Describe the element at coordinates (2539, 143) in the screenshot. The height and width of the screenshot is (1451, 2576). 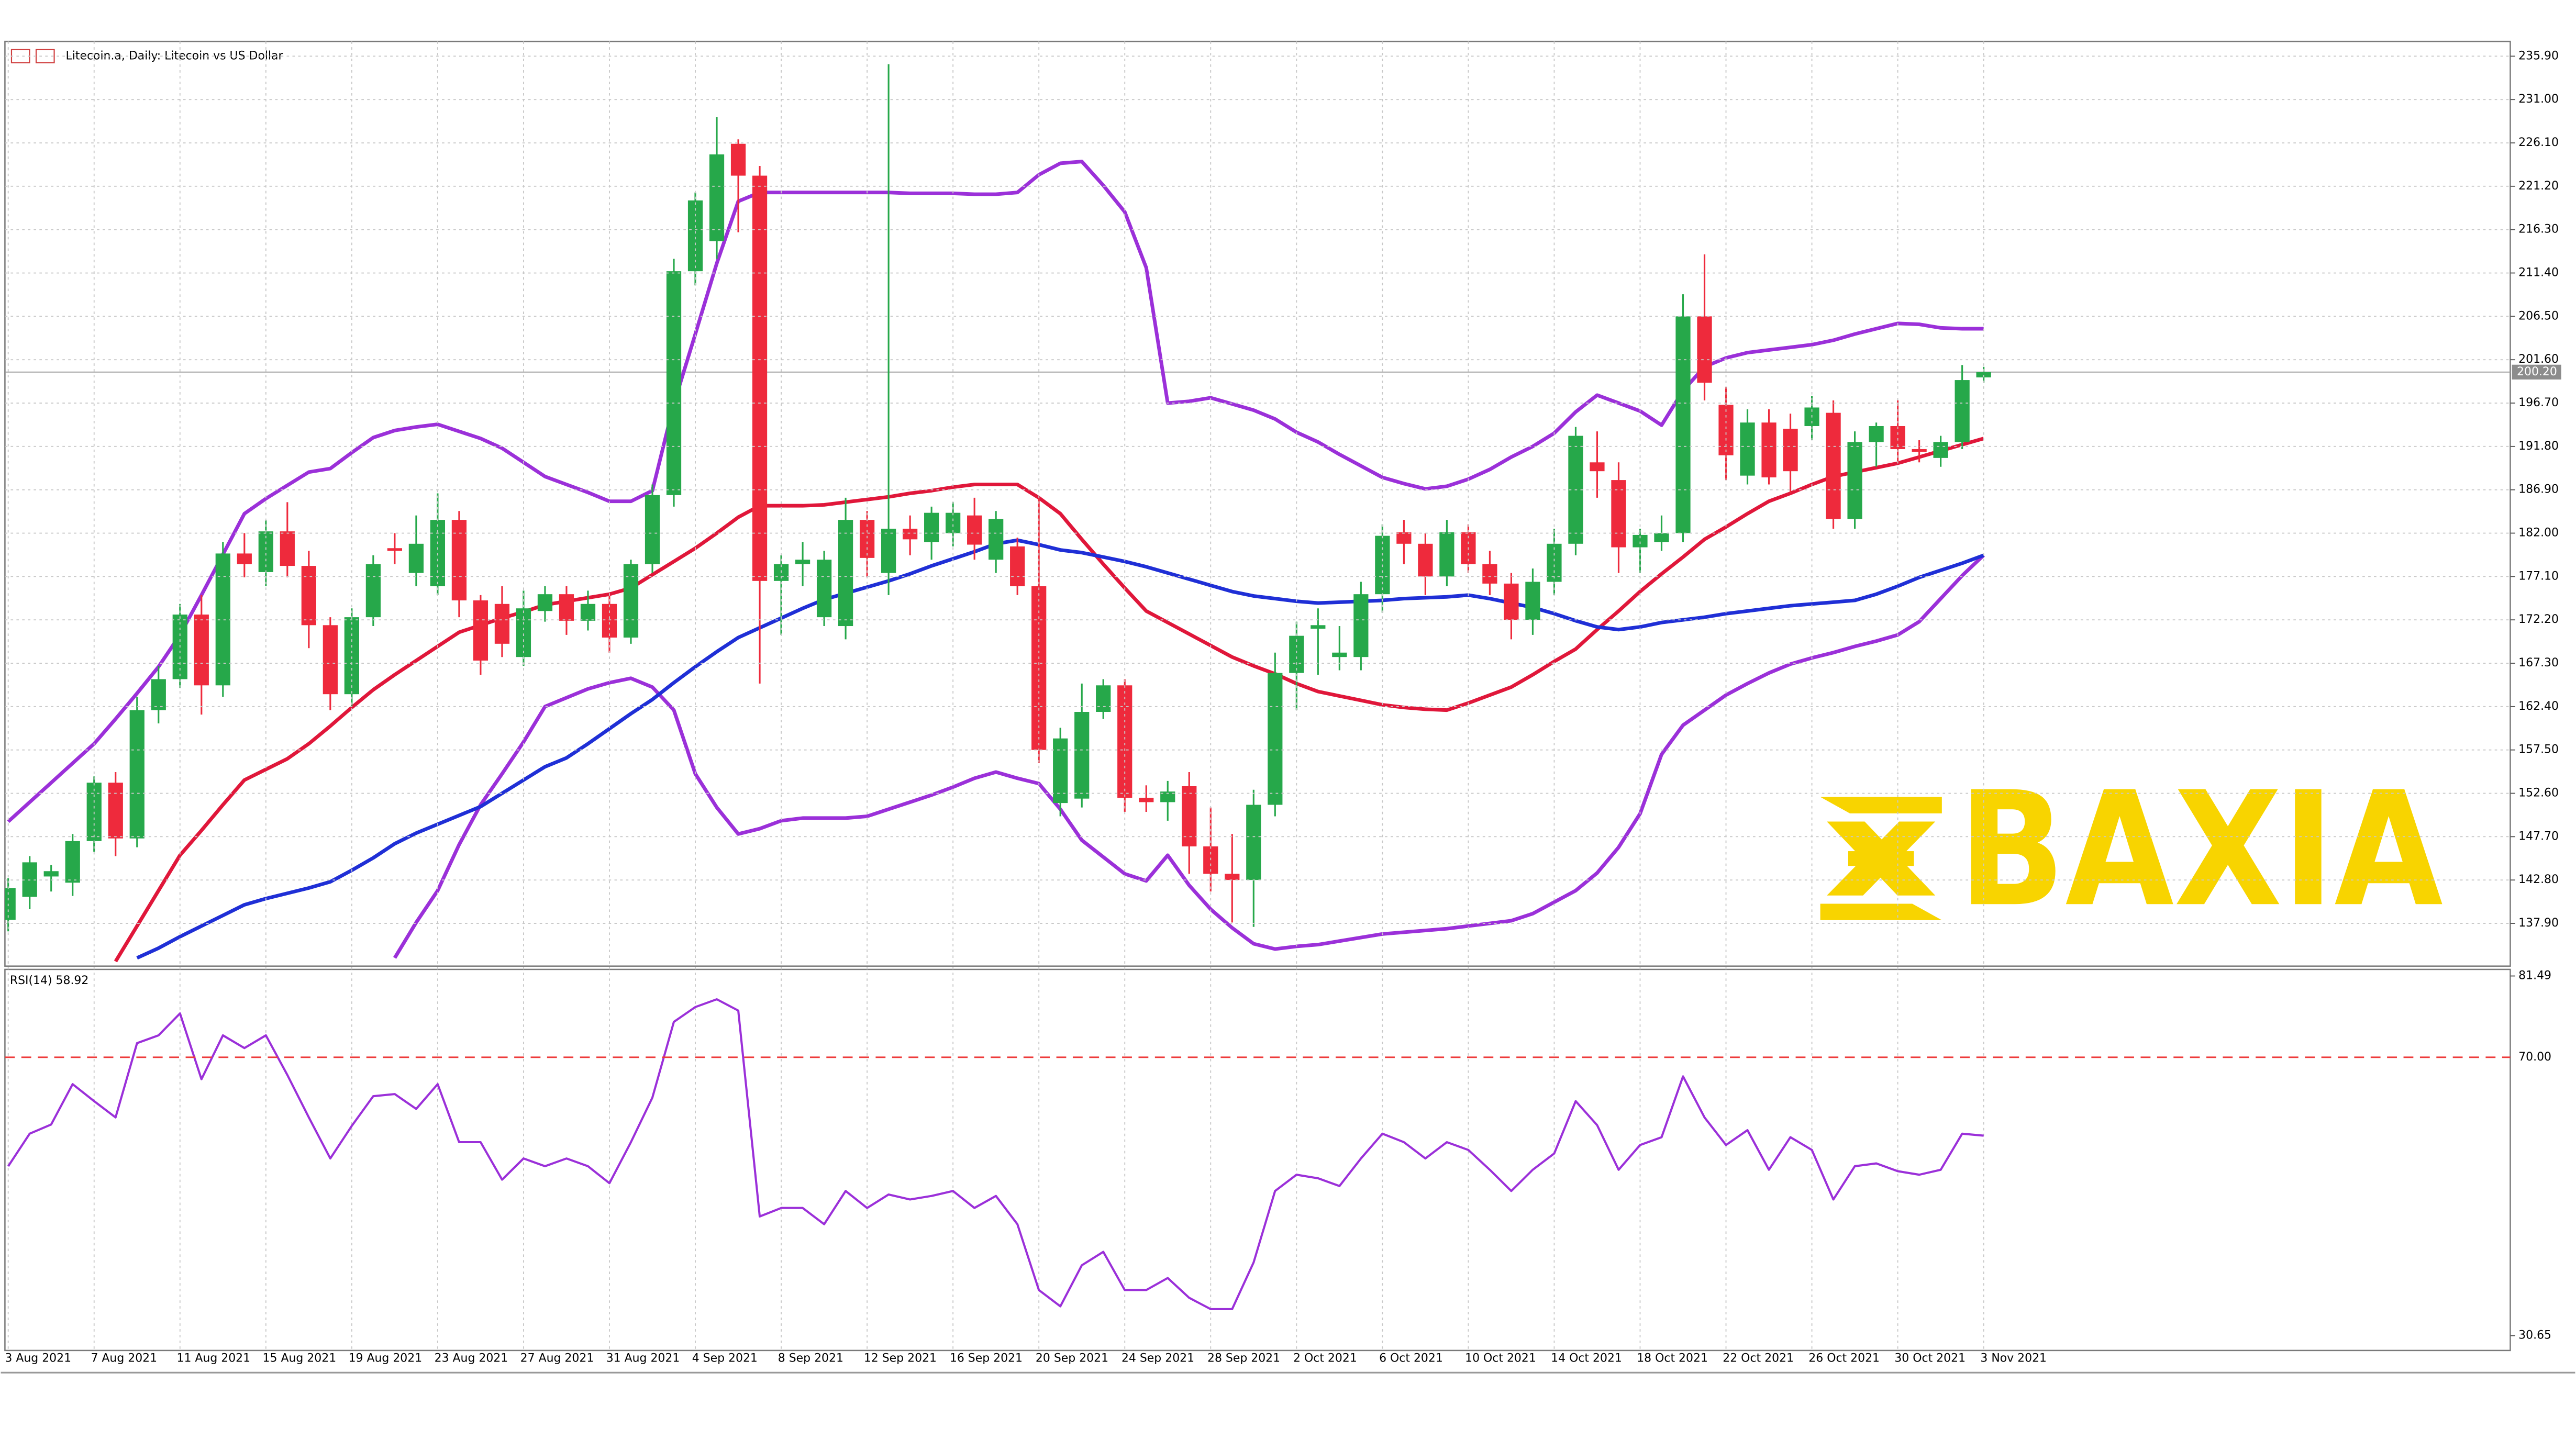
I see `y-tick-label: 226.10` at that location.